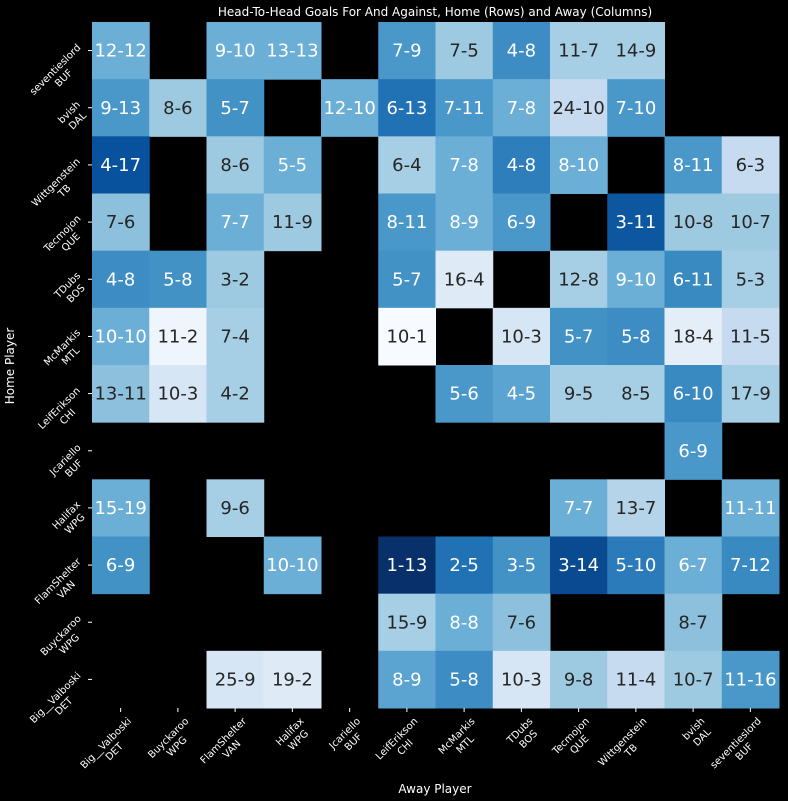 The image size is (788, 801). I want to click on cell-label: 16-4, so click(464, 279).